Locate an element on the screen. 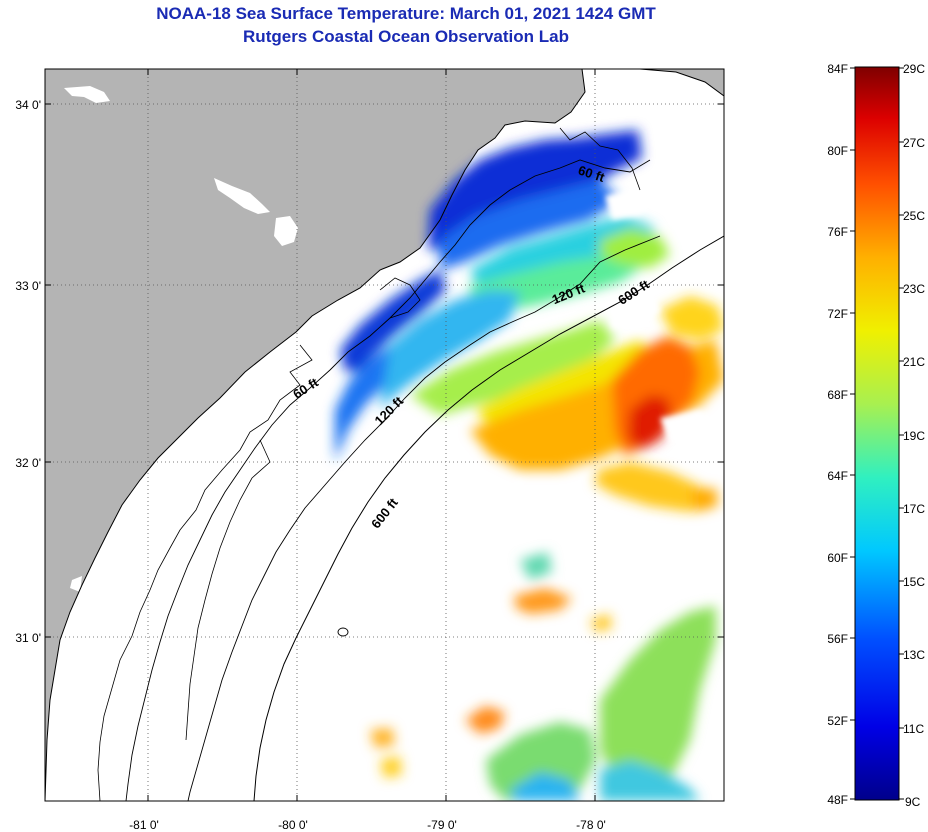 The width and height of the screenshot is (928, 832). c-label-27: 27C is located at coordinates (914, 143).